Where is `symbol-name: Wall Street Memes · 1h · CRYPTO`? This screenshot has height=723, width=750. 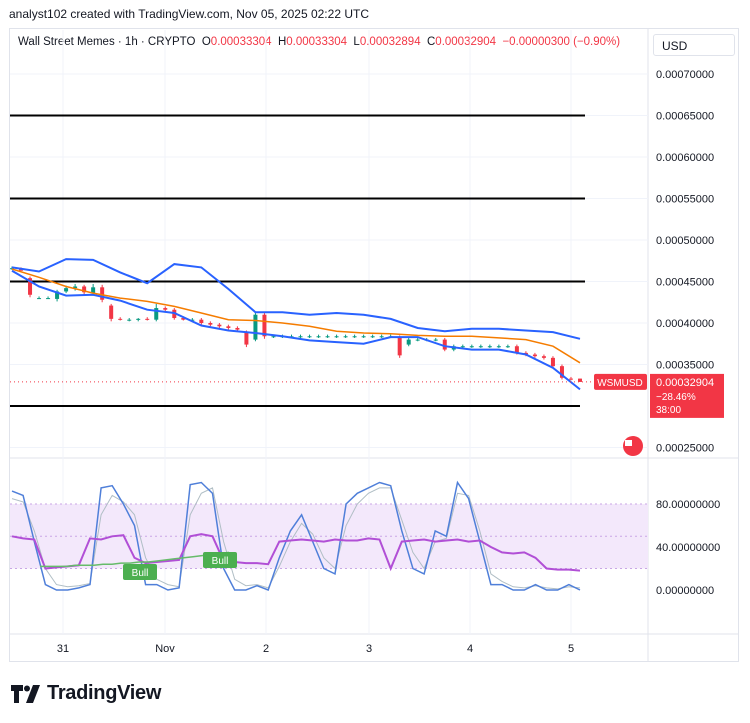 symbol-name: Wall Street Memes · 1h · CRYPTO is located at coordinates (107, 42).